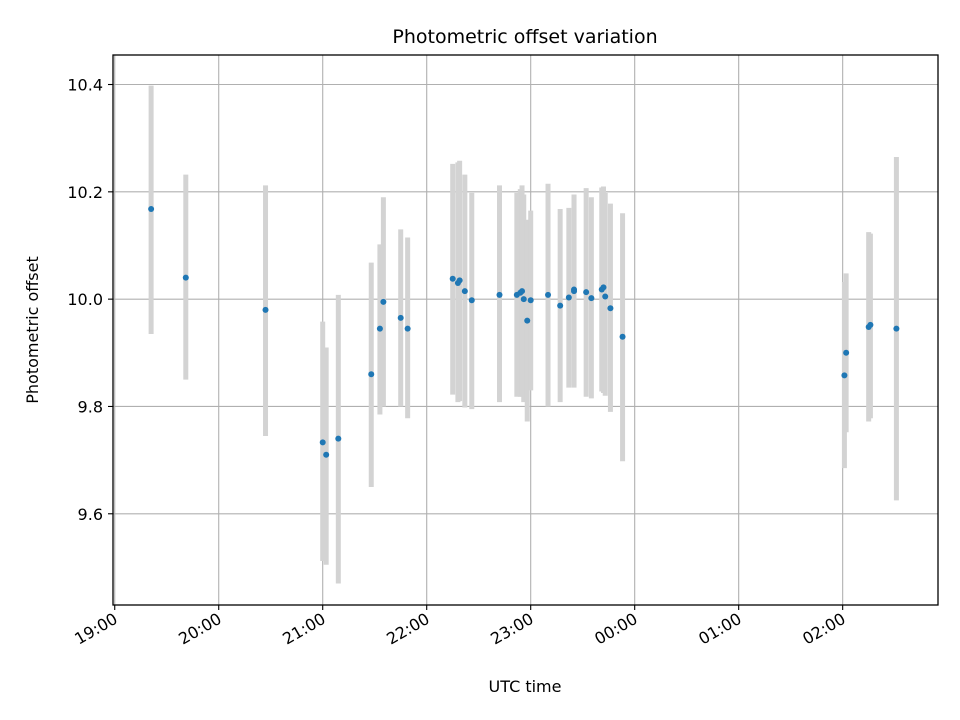 The image size is (960, 720). What do you see at coordinates (524, 37) in the screenshot?
I see `chart-title: Photometric offset variation` at bounding box center [524, 37].